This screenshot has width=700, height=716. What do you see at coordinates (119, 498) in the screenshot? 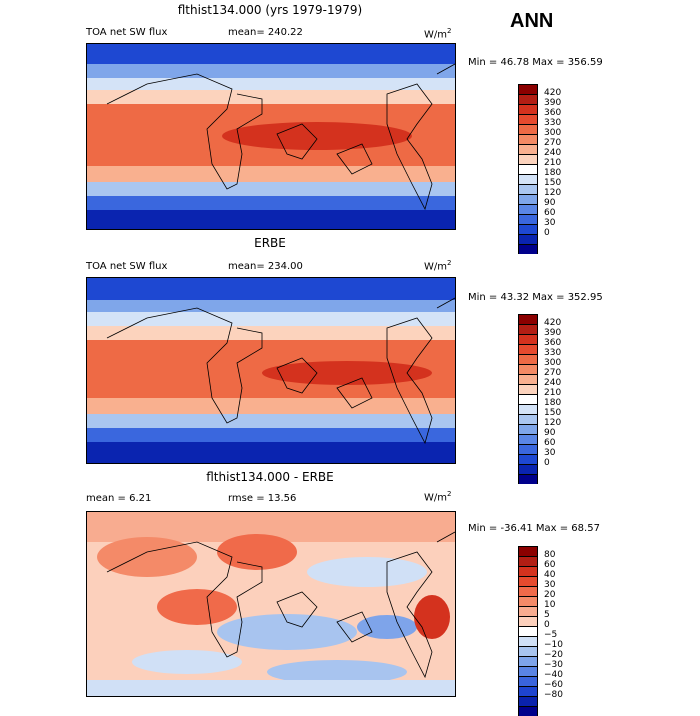
I see `panel3-mean-label: mean = 6.21` at bounding box center [119, 498].